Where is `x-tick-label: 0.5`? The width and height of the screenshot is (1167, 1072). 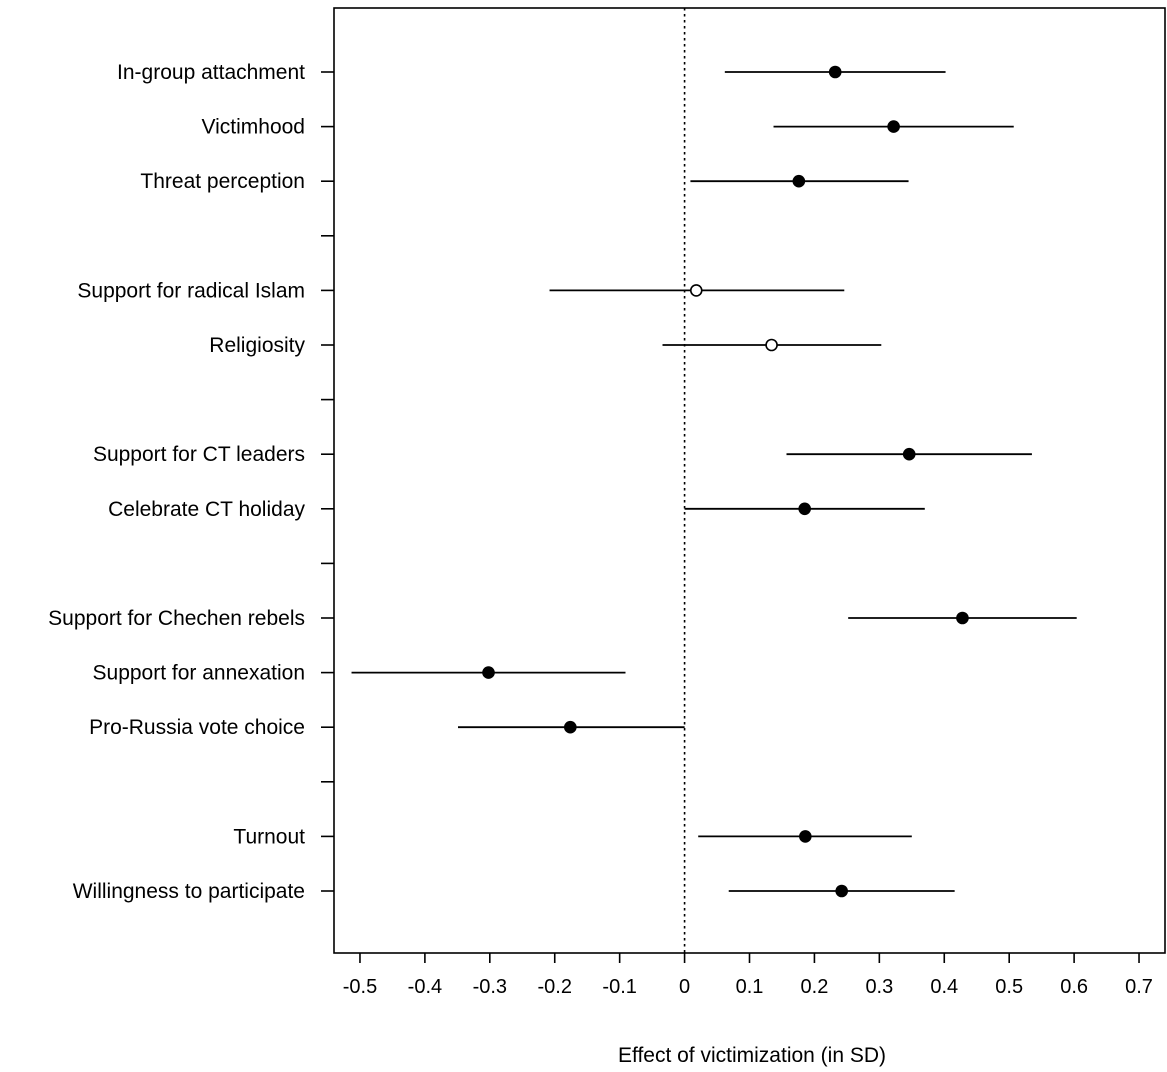
x-tick-label: 0.5 is located at coordinates (1009, 987).